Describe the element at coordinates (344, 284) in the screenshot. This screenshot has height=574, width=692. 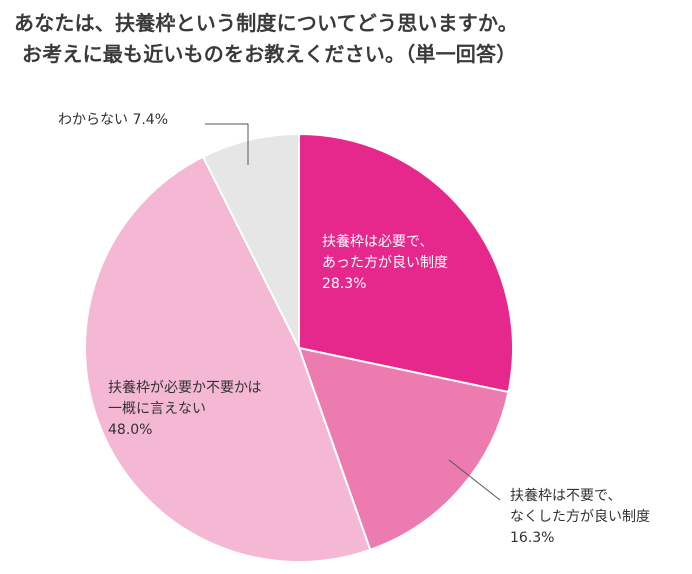
I see `slice-label-1-line-3: 28.3%` at that location.